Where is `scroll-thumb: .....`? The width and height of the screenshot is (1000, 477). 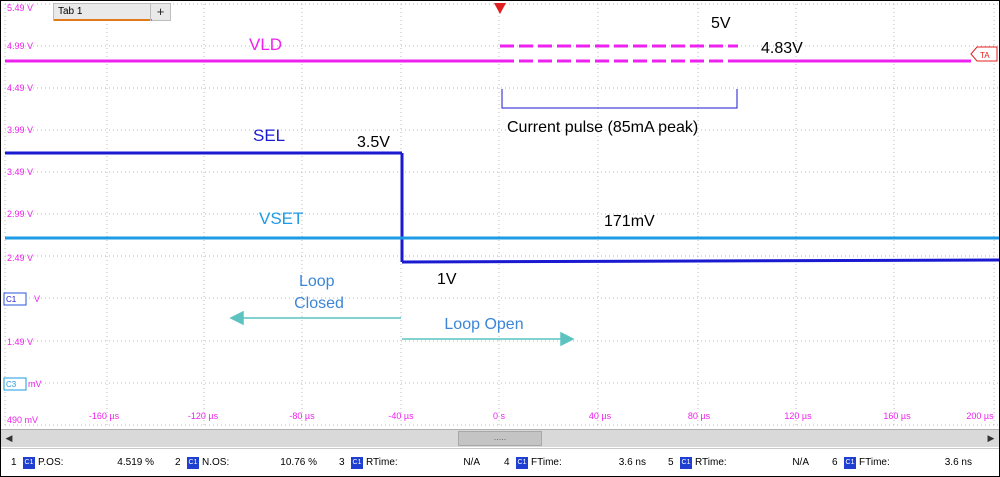 scroll-thumb: ..... is located at coordinates (500, 438).